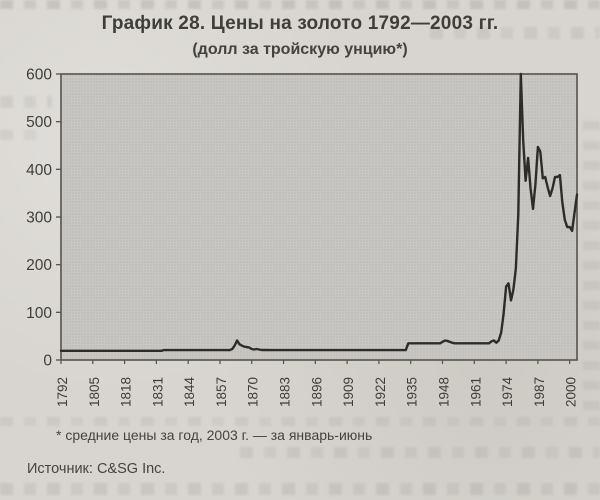 Image resolution: width=600 pixels, height=500 pixels. What do you see at coordinates (39, 218) in the screenshot?
I see `y-axis-label: 300` at bounding box center [39, 218].